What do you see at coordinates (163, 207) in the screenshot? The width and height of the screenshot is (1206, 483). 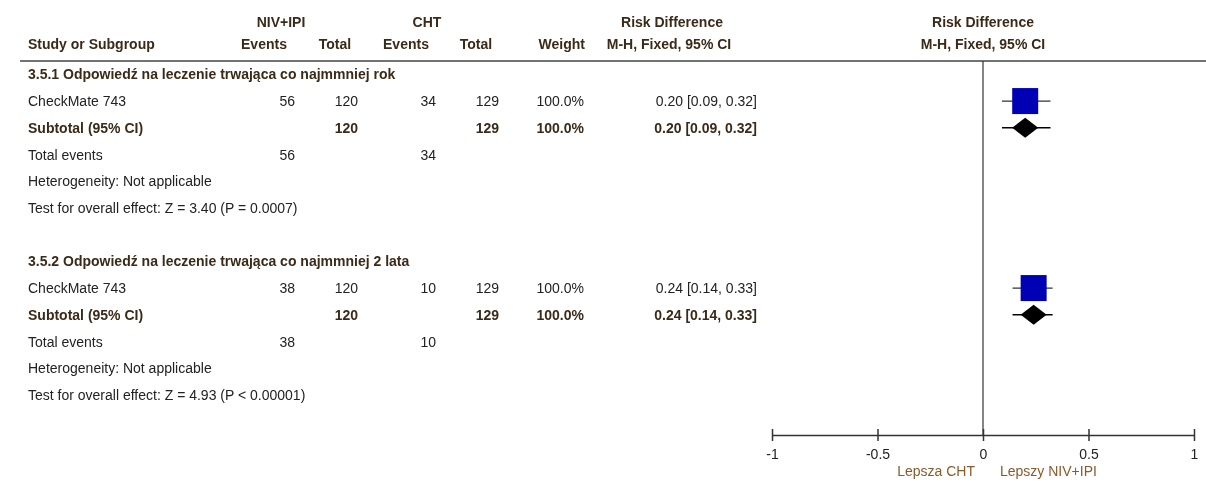 I see `text: Test for overall effect: Z = 3.40 (P = 0.0007)` at bounding box center [163, 207].